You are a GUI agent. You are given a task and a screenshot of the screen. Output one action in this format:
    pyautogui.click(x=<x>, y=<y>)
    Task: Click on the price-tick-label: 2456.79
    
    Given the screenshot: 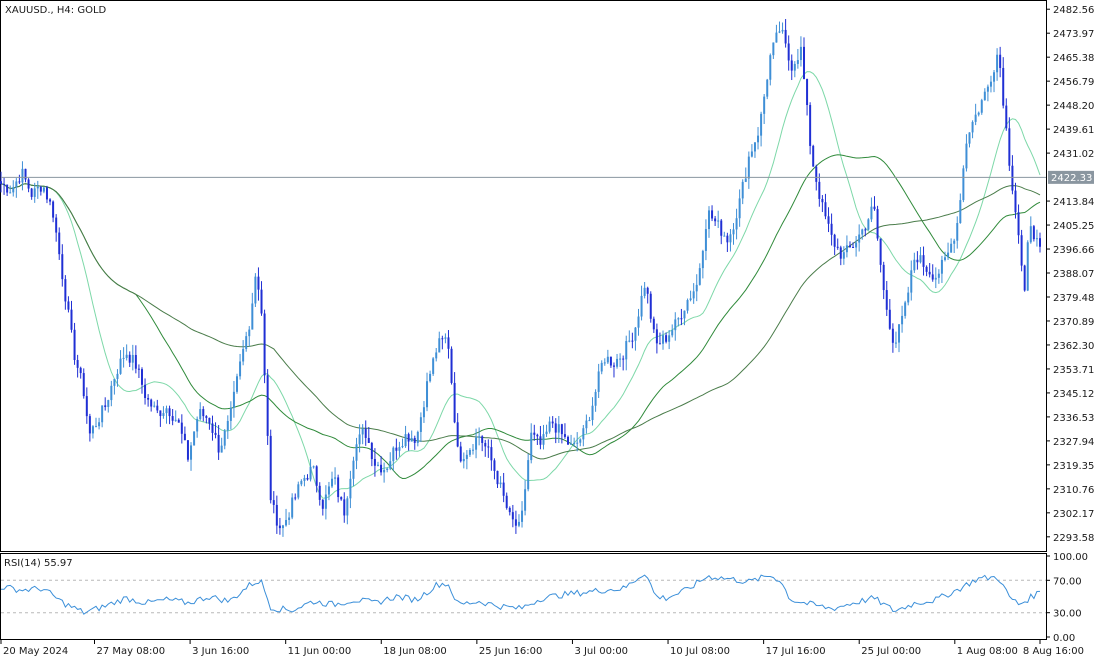 What is the action you would take?
    pyautogui.click(x=1073, y=82)
    